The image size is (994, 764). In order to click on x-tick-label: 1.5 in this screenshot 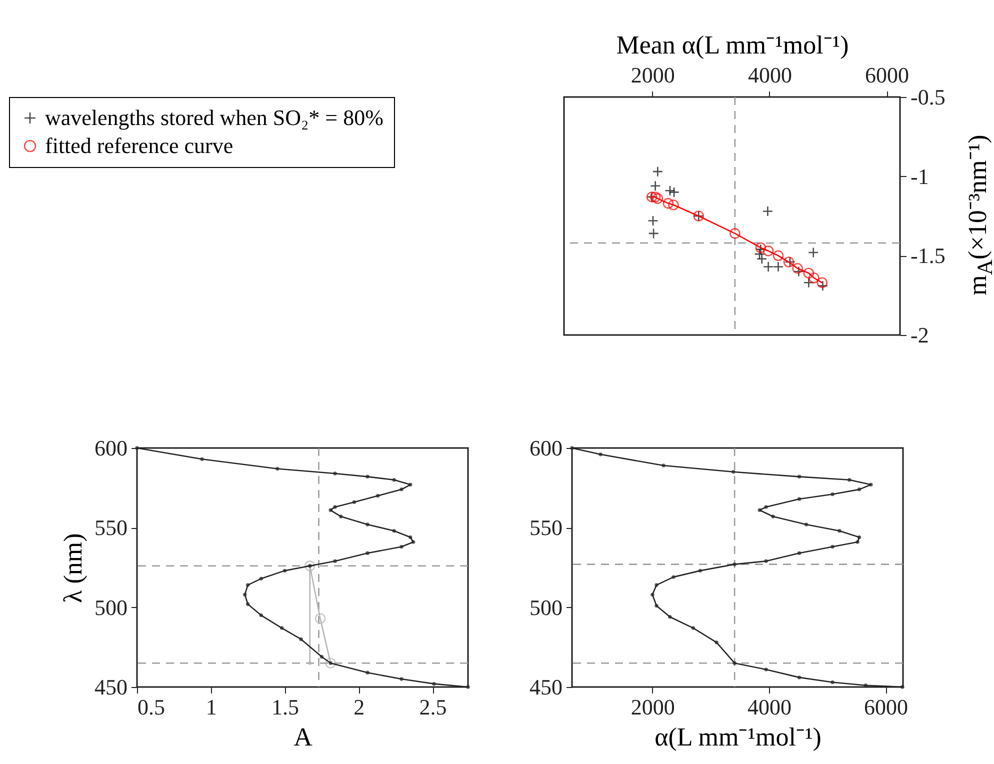, I will do `click(286, 707)`.